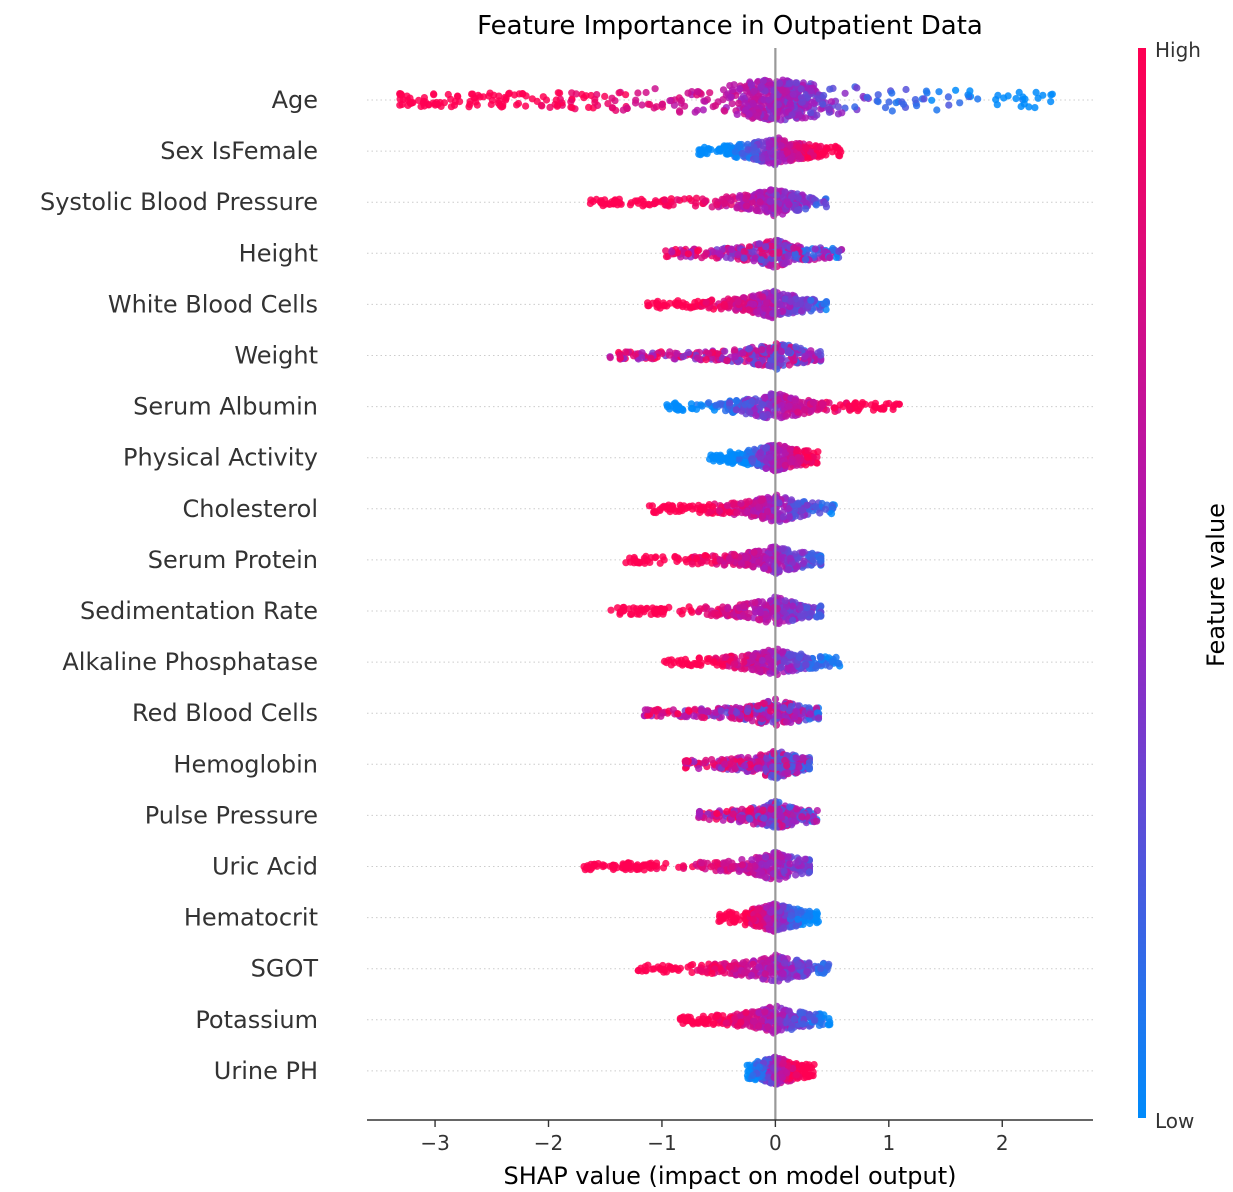 The height and width of the screenshot is (1192, 1233). Describe the element at coordinates (666, 253) in the screenshot. I see `feature-row: Height` at that location.